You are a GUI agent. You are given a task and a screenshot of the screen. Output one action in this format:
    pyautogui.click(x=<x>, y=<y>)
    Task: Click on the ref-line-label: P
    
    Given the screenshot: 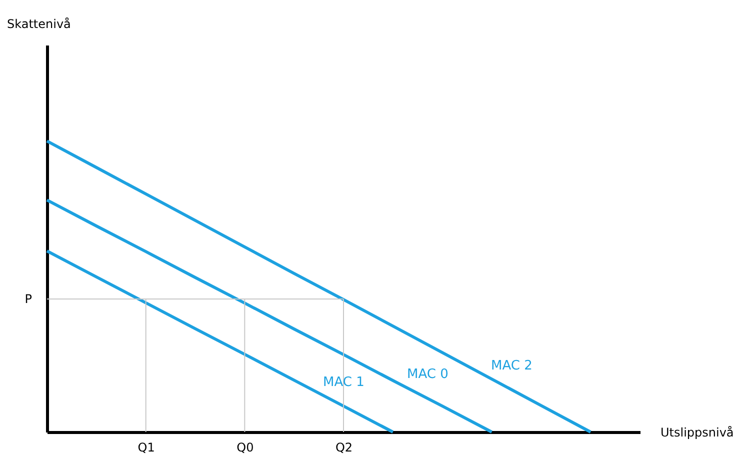 What is the action you would take?
    pyautogui.click(x=28, y=299)
    